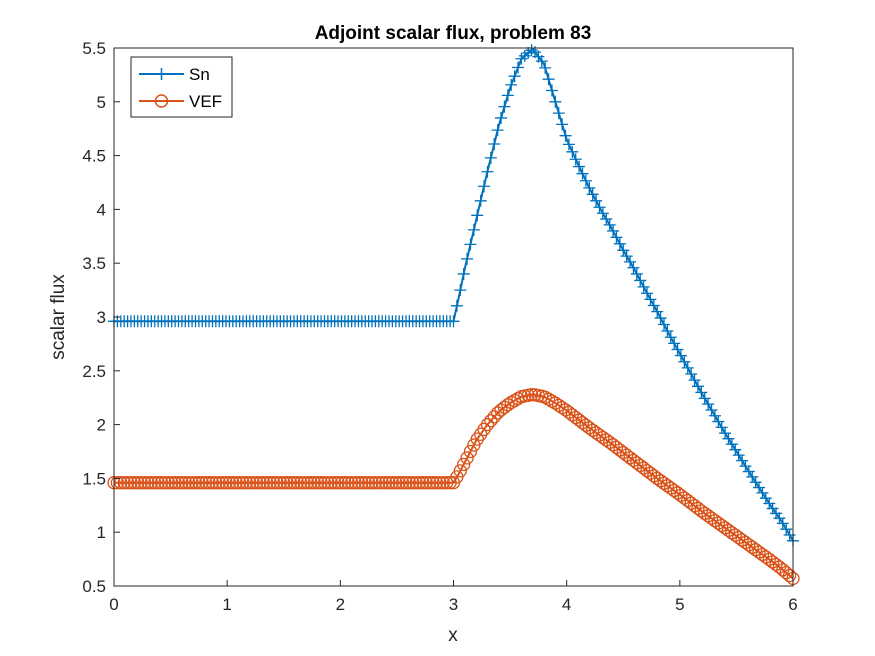 This screenshot has height=656, width=875. What do you see at coordinates (101, 102) in the screenshot?
I see `y-tick-label: 5` at bounding box center [101, 102].